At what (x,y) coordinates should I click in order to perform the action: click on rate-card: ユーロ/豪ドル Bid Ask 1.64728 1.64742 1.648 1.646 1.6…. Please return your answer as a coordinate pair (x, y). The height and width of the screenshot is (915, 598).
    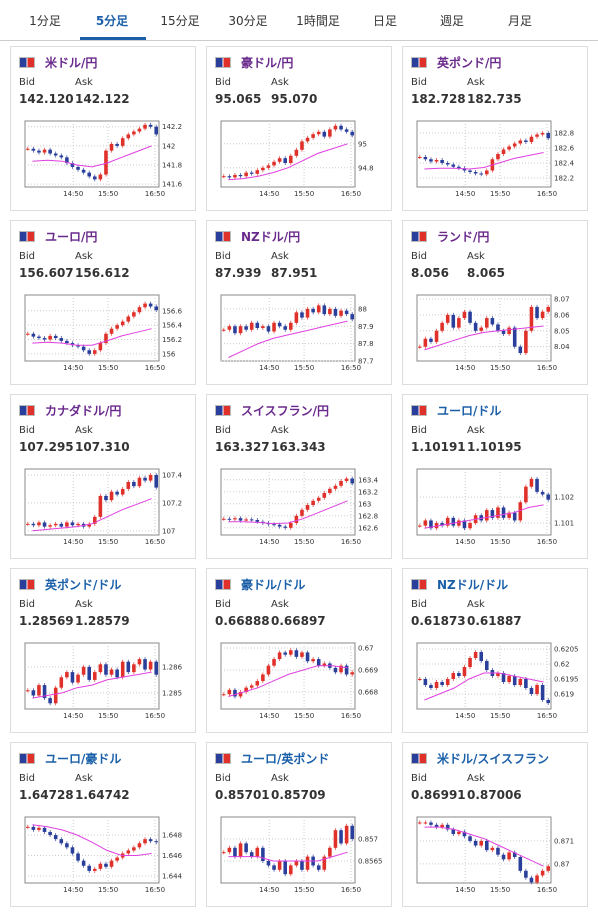
    Looking at the image, I should click on (103, 824).